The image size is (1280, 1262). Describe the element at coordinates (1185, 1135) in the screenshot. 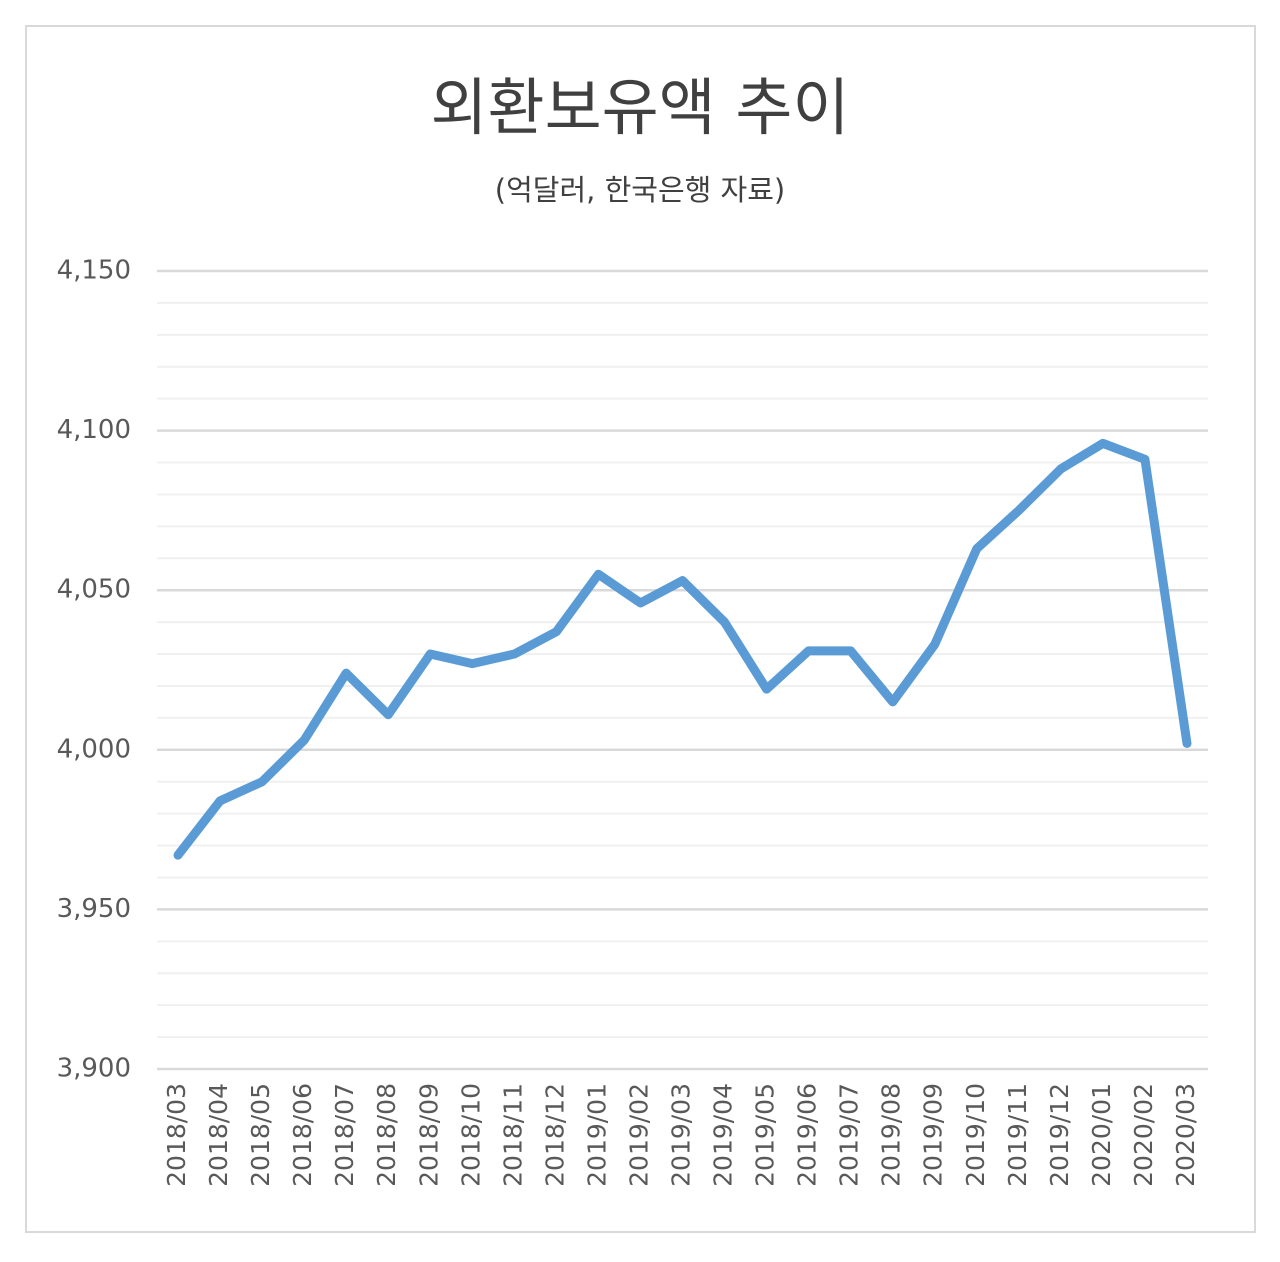

I see `x-tick-label: 2020/03` at that location.